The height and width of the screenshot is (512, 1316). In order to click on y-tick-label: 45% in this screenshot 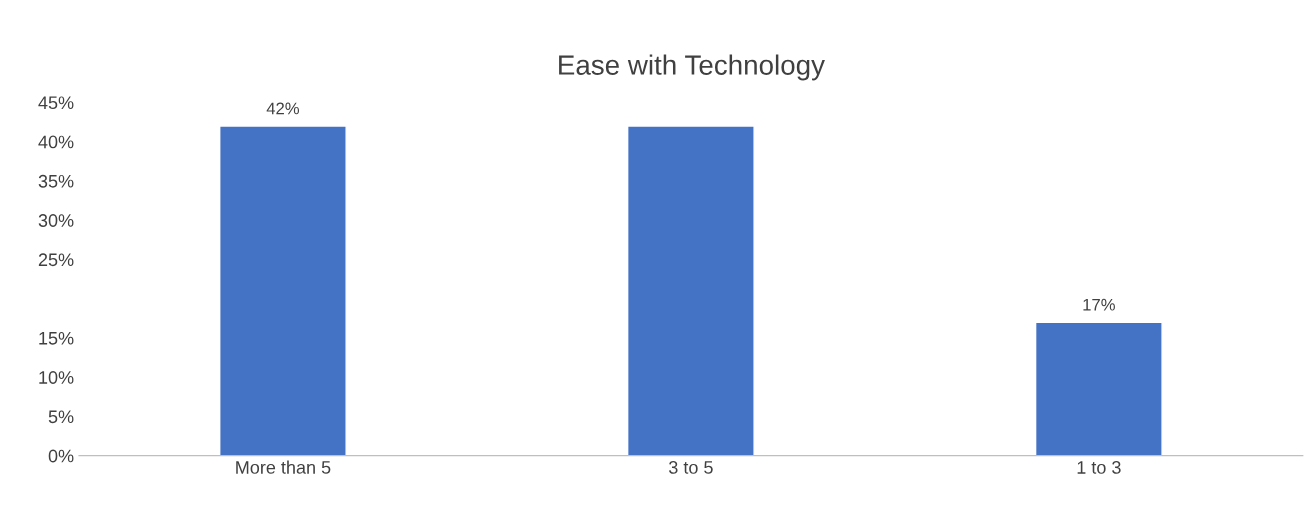, I will do `click(56, 103)`.